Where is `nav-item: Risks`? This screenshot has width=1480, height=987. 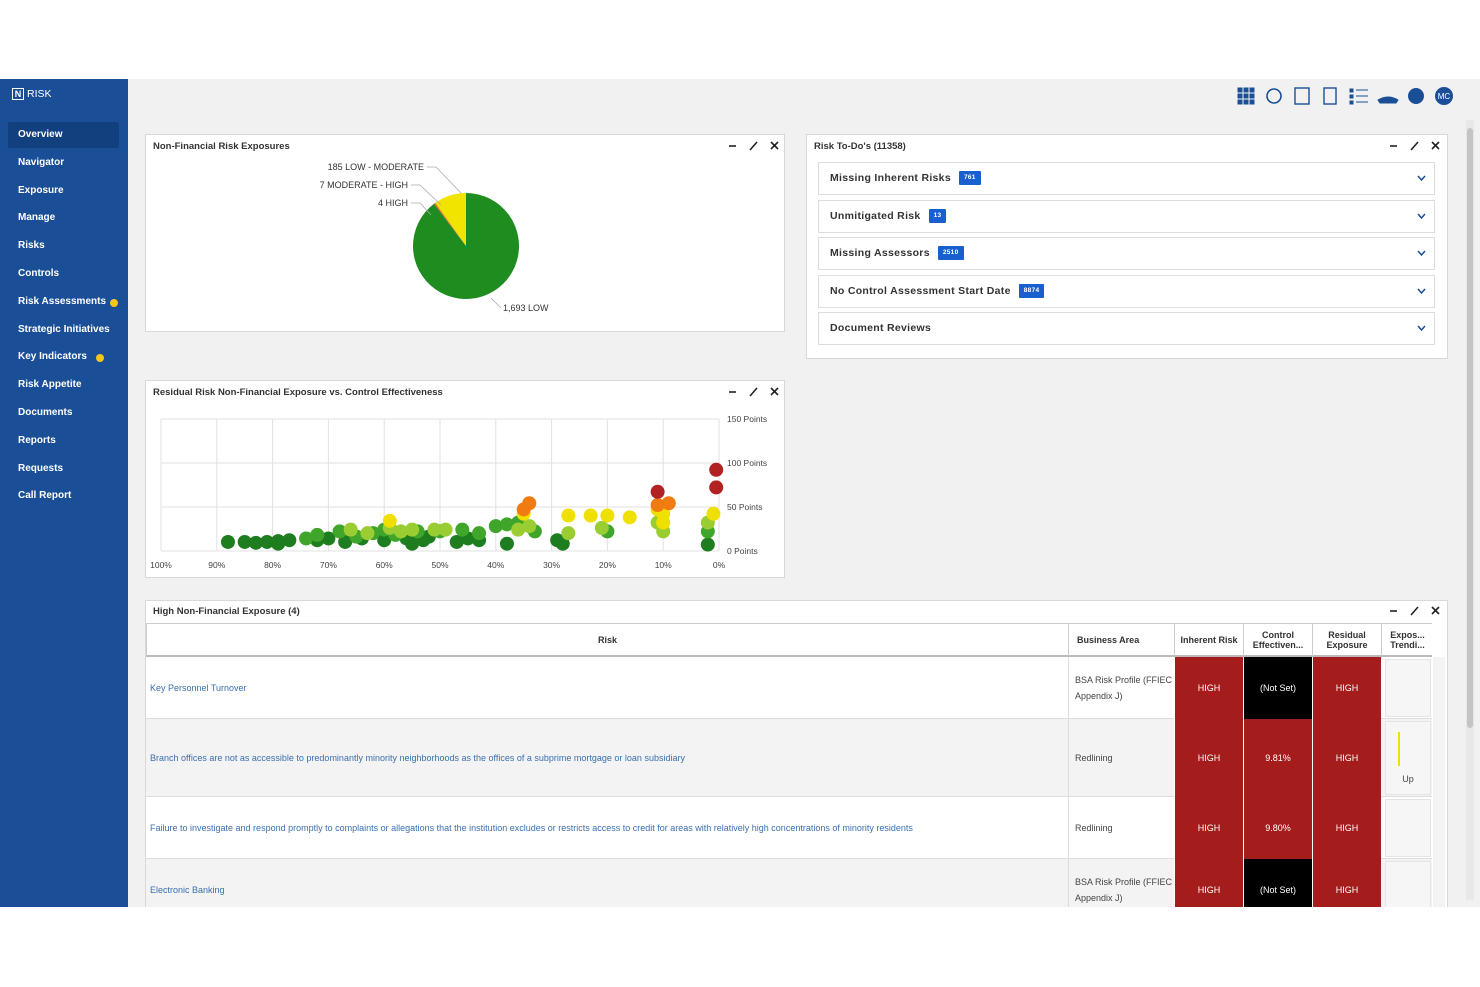 nav-item: Risks is located at coordinates (31, 246).